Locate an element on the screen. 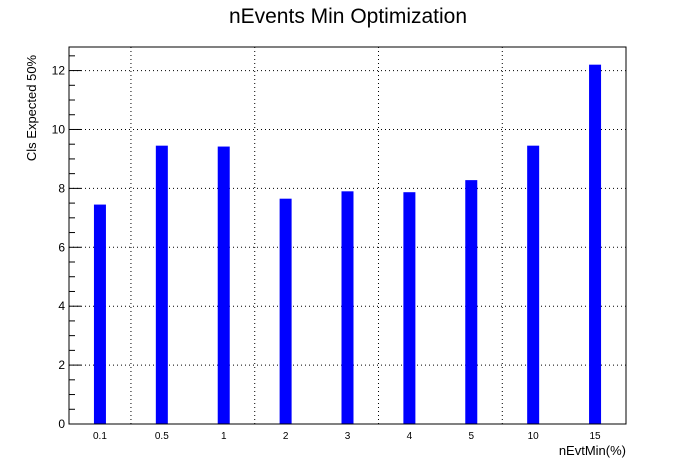 This screenshot has width=696, height=472. x-tick-label-4: 3 is located at coordinates (348, 436).